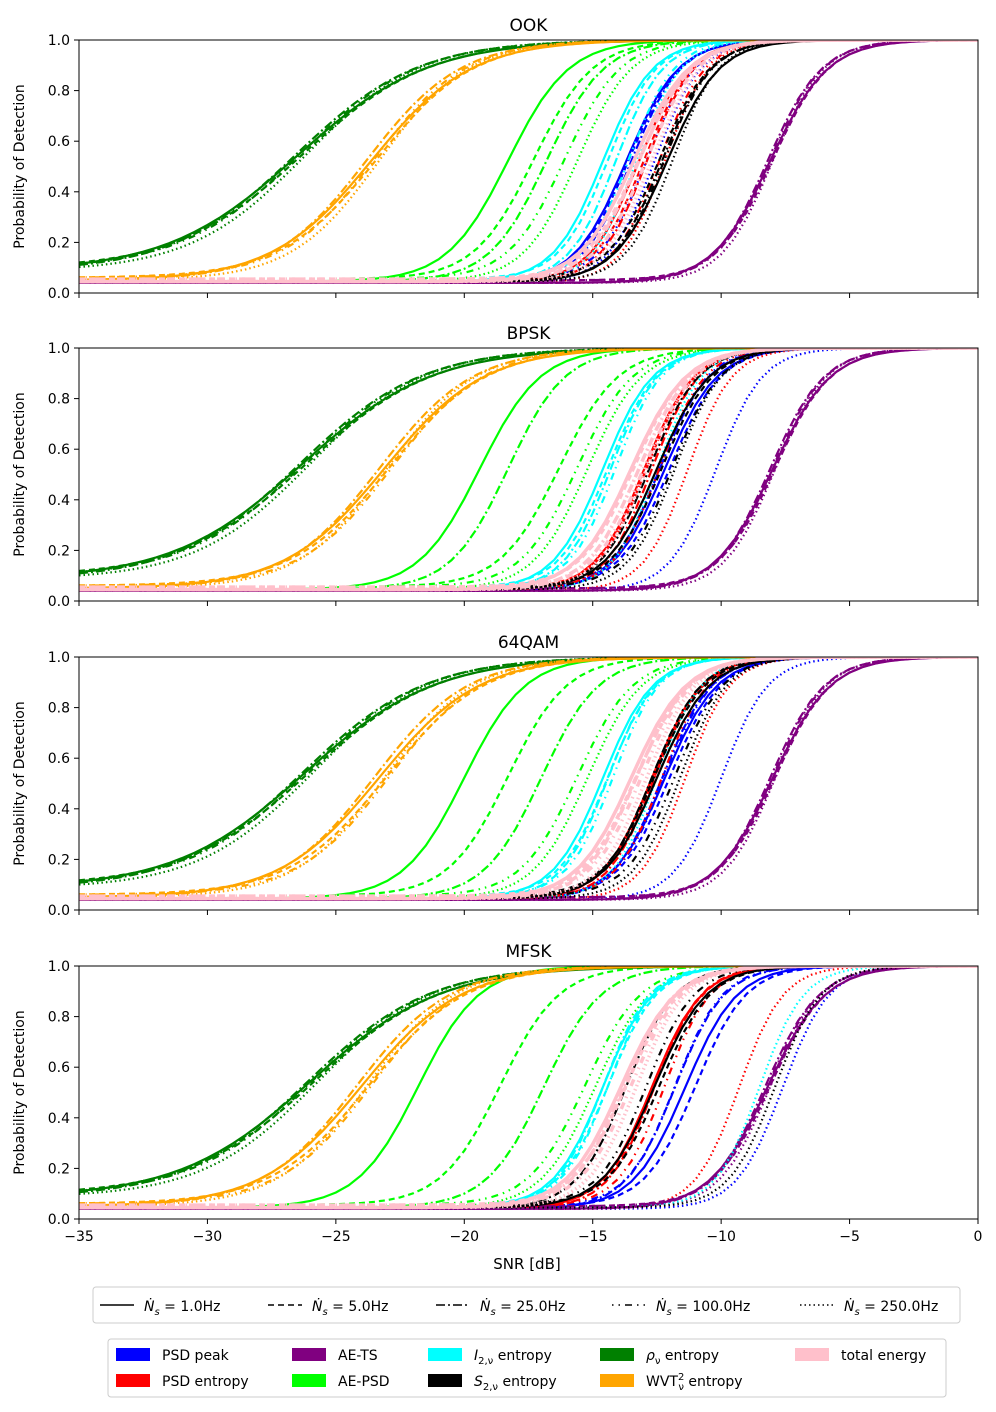 This screenshot has width=996, height=1412. I want to click on x-tick-label: −30, so click(208, 1237).